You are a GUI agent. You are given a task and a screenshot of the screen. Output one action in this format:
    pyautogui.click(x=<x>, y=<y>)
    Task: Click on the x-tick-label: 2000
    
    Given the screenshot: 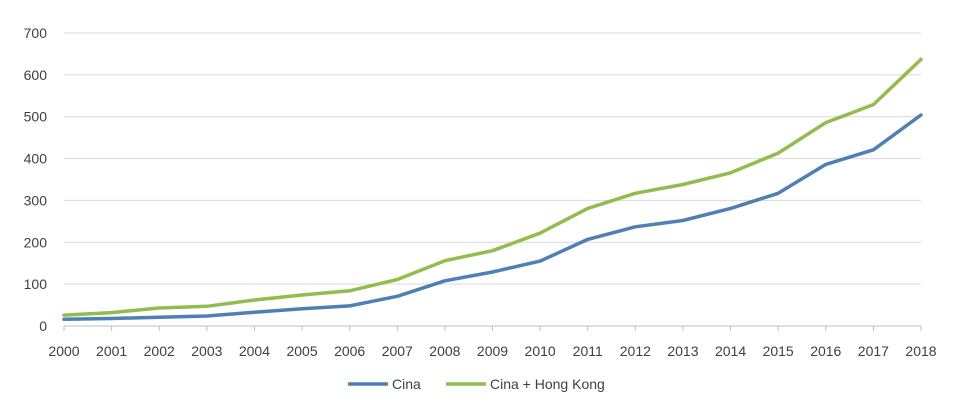 What is the action you would take?
    pyautogui.click(x=63, y=351)
    